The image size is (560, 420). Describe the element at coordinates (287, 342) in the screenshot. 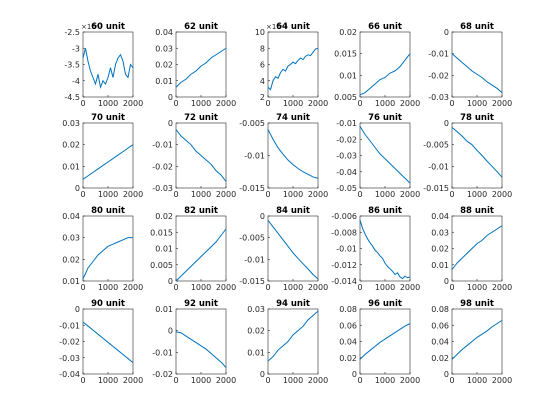

I see `subplot: 0 1000 2000 0 0.01 0.02 0.03 94 unit` at that location.